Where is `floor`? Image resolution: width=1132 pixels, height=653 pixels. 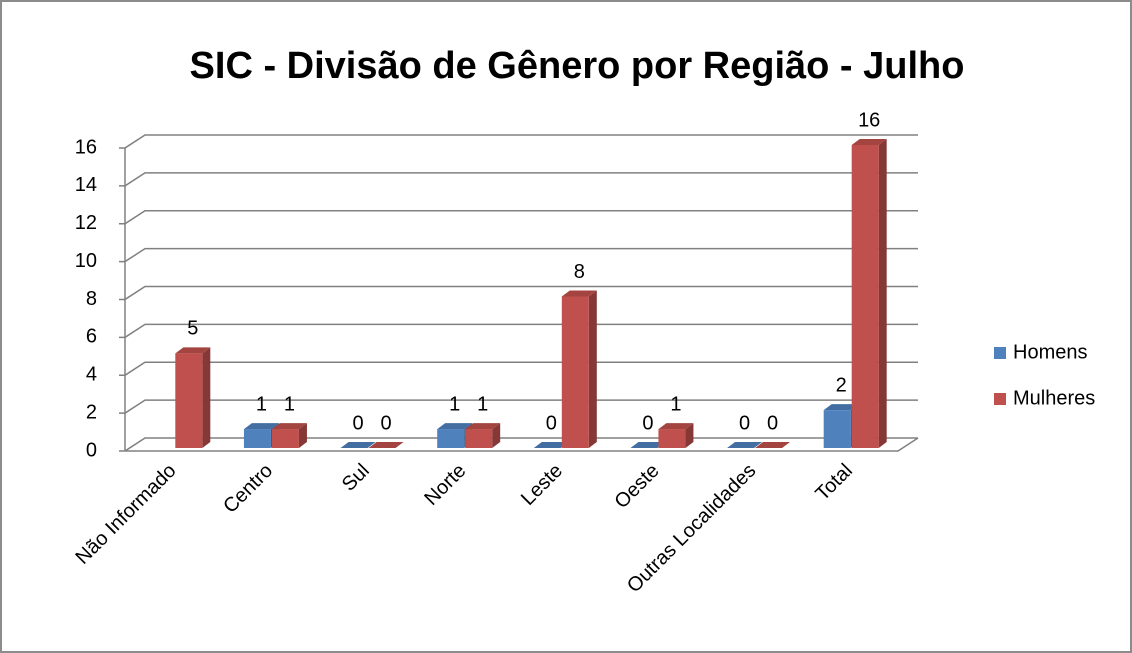 floor is located at coordinates (522, 444).